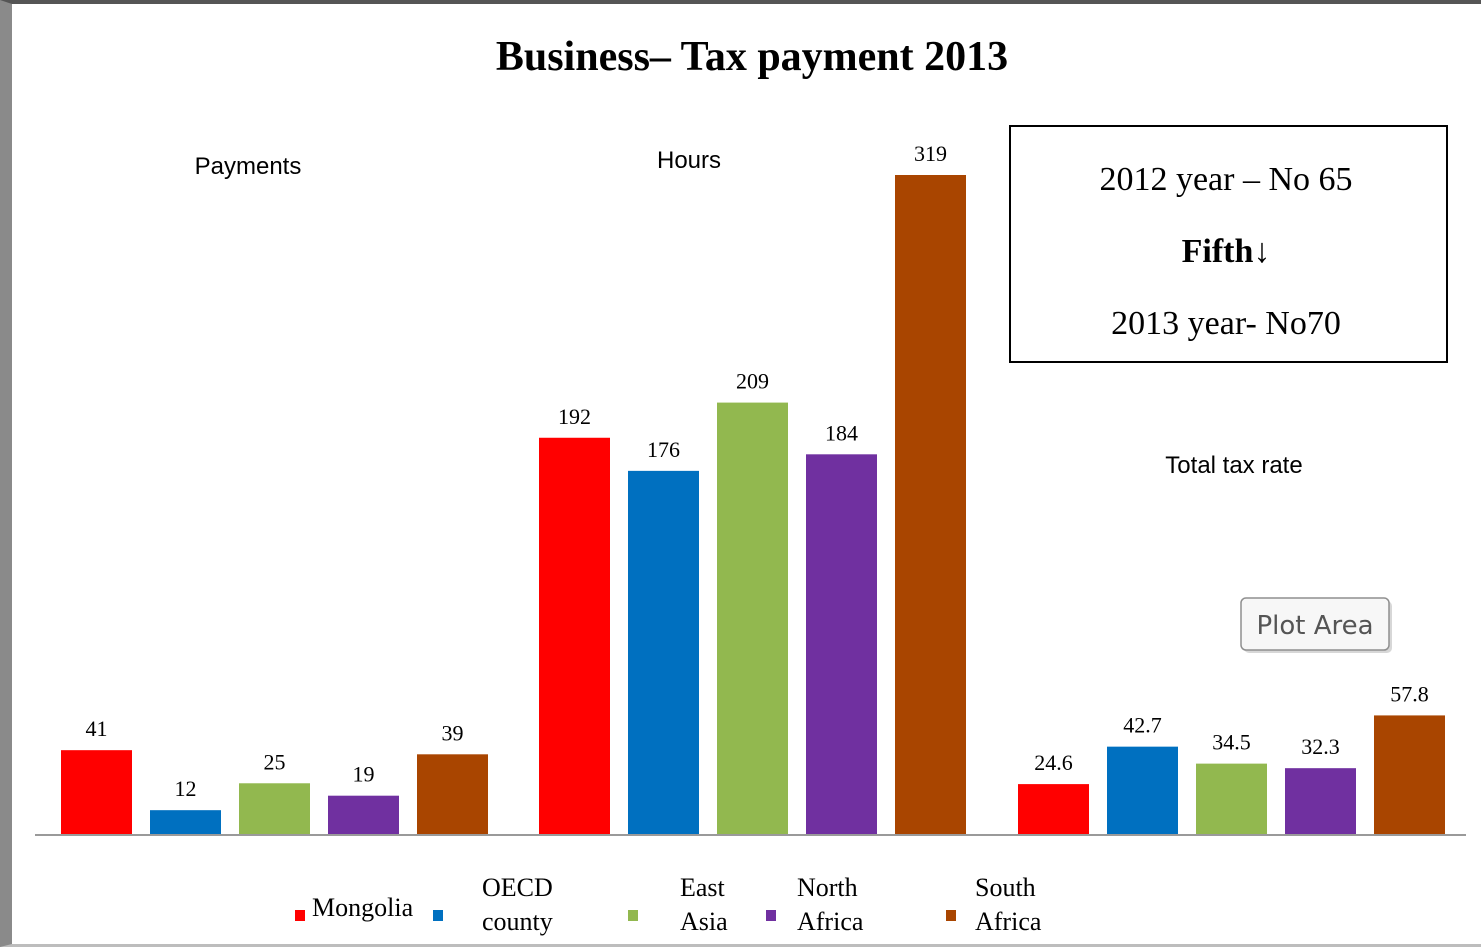 The height and width of the screenshot is (947, 1481). Describe the element at coordinates (841, 644) in the screenshot. I see `bar-hours-north-africa` at that location.